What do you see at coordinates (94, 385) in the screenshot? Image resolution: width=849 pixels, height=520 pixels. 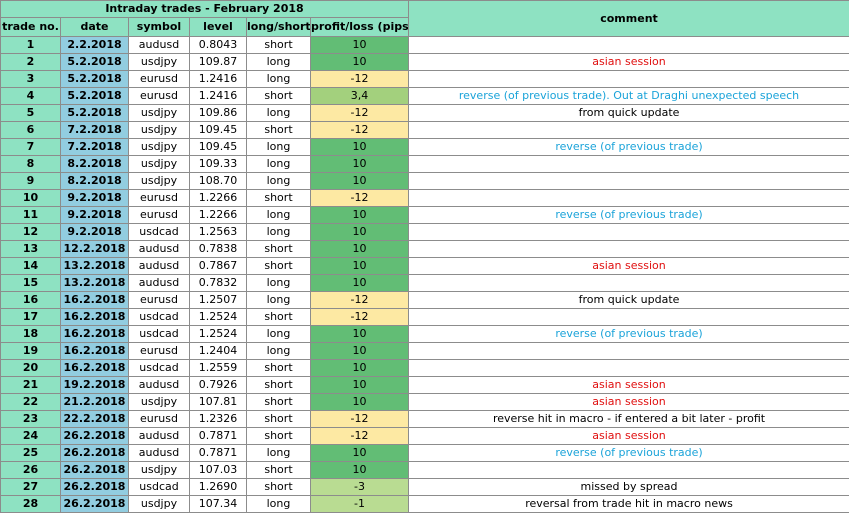 I see `cell-date: 19.2.2018` at bounding box center [94, 385].